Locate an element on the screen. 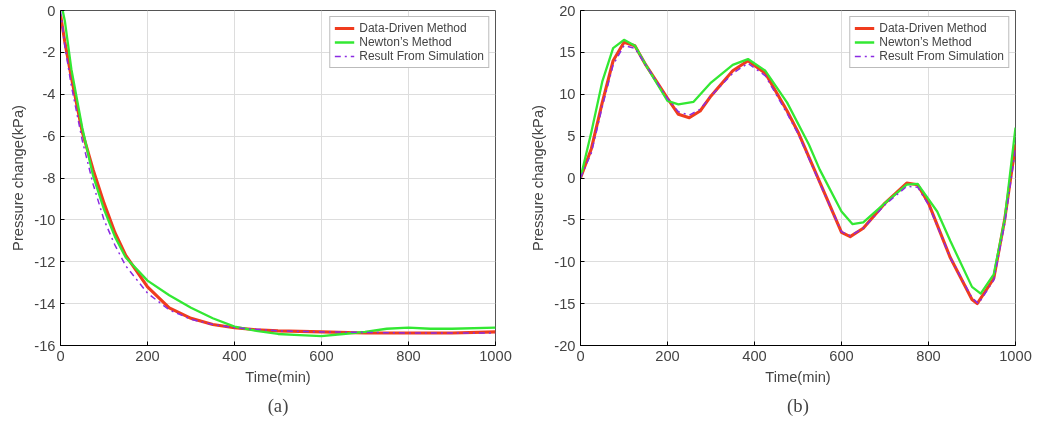 This screenshot has height=426, width=1050. y-tick-label: -2 is located at coordinates (49, 52).